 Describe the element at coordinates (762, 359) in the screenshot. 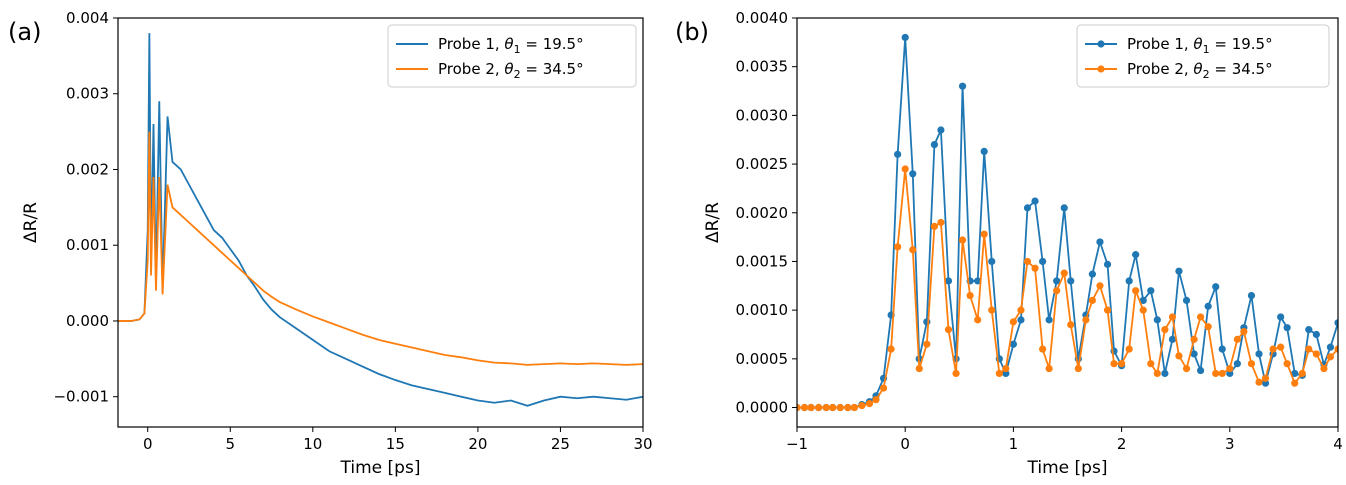

I see `y-tick-label: 0.0005` at that location.